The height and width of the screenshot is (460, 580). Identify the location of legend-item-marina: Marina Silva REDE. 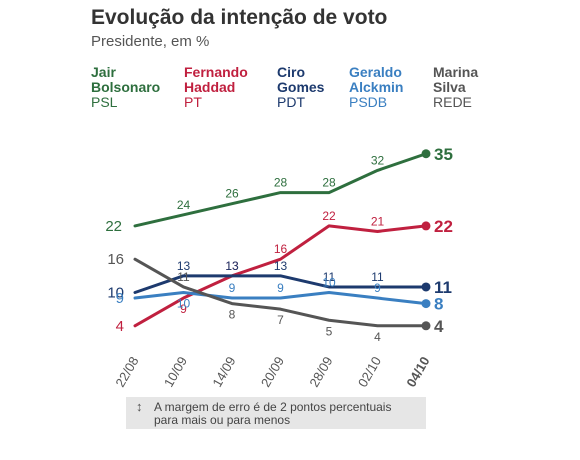
(455, 87).